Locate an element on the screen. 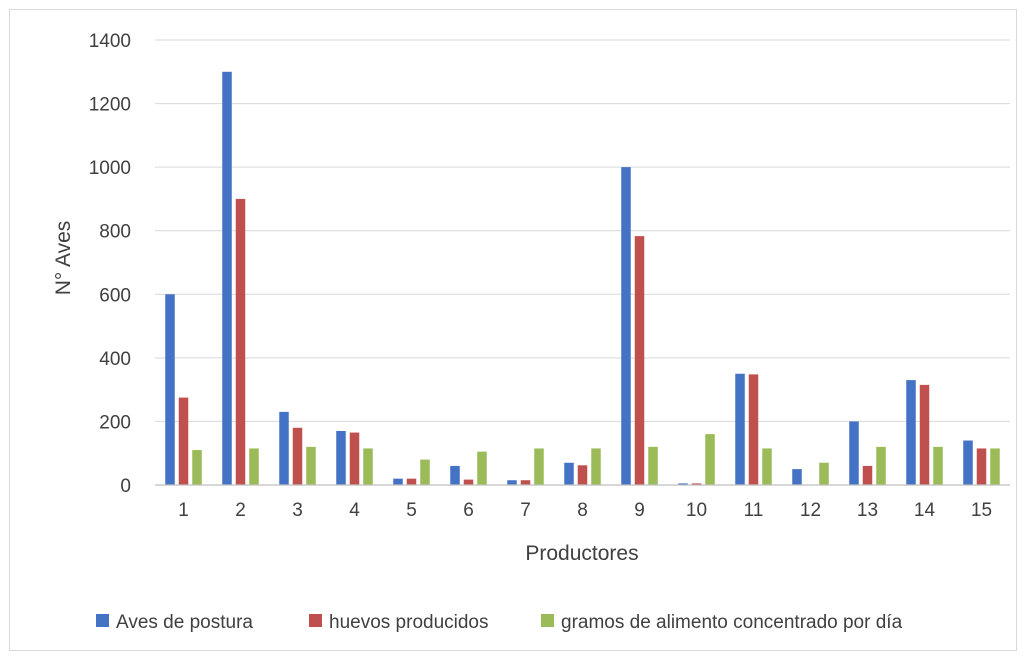 The height and width of the screenshot is (660, 1028). legend-label-series-2: huevos producidos is located at coordinates (409, 622).